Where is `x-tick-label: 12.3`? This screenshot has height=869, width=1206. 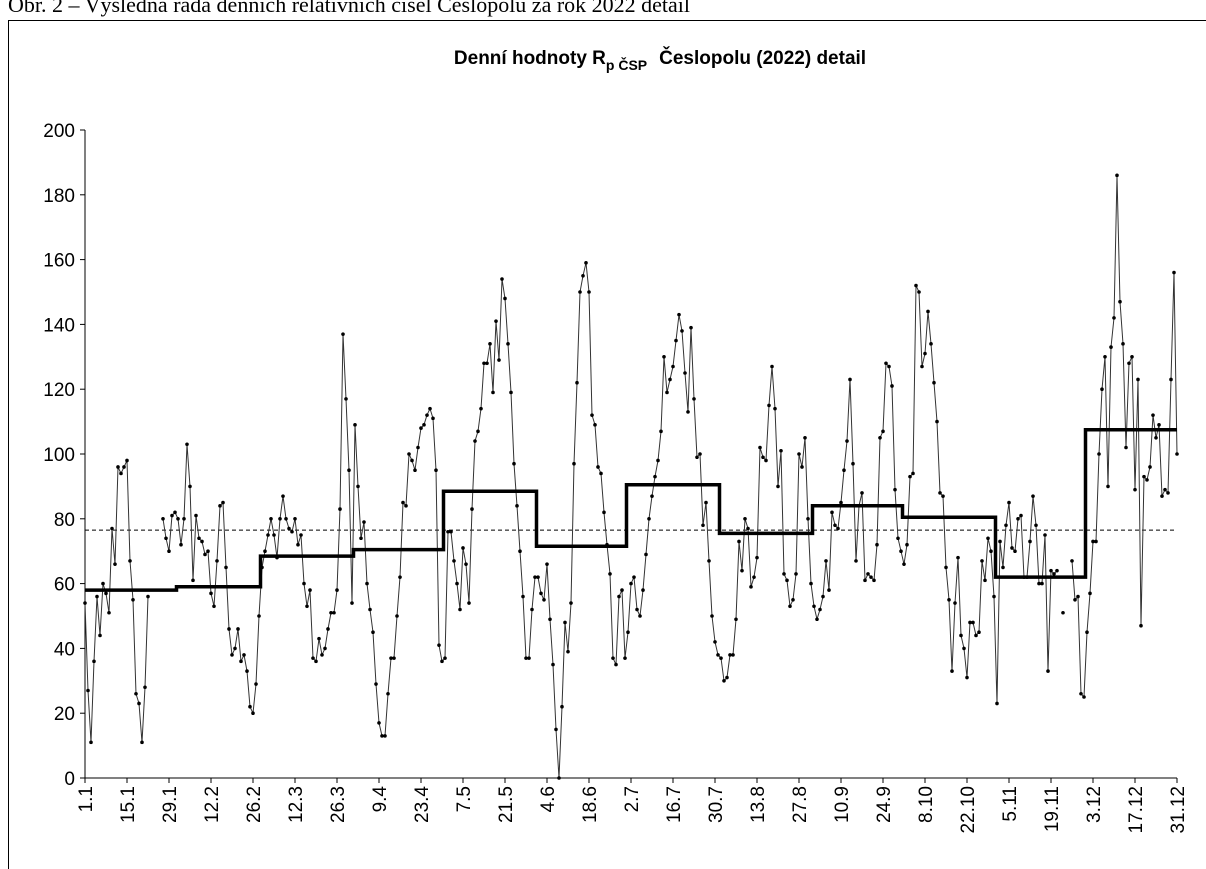 x-tick-label: 12.3 is located at coordinates (296, 804).